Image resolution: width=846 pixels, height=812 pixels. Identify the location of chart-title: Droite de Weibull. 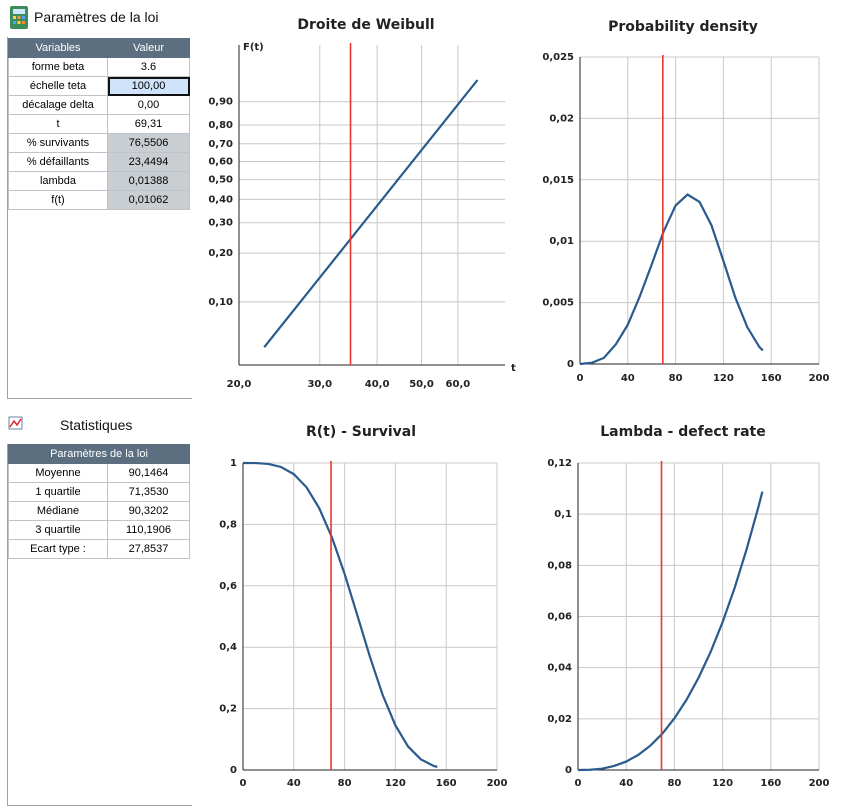
(365, 25).